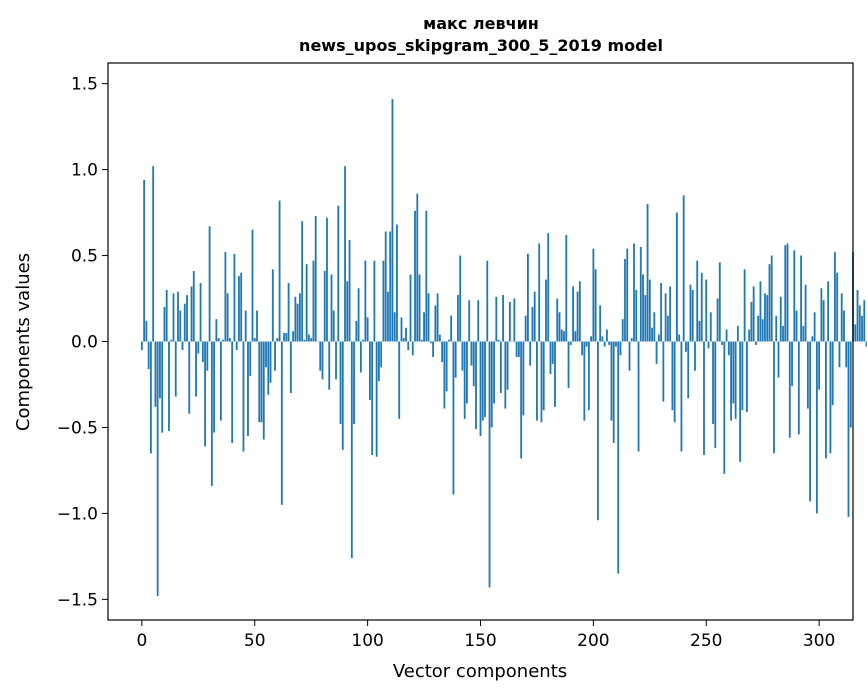 The height and width of the screenshot is (700, 867). I want to click on y-tick-label: 0.5, so click(84, 257).